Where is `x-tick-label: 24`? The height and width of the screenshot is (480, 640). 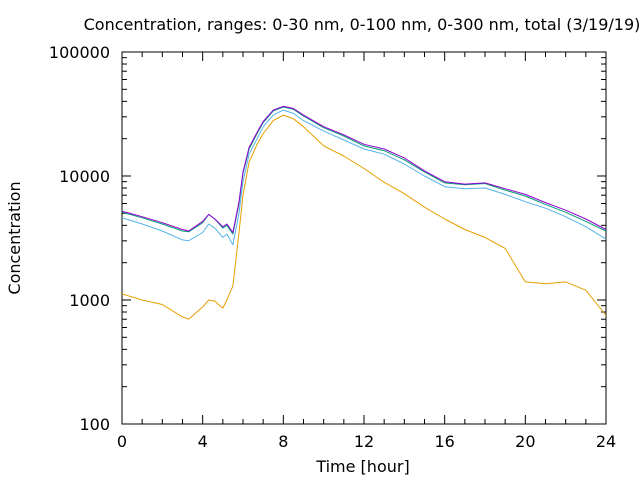
x-tick-label: 24 is located at coordinates (606, 441).